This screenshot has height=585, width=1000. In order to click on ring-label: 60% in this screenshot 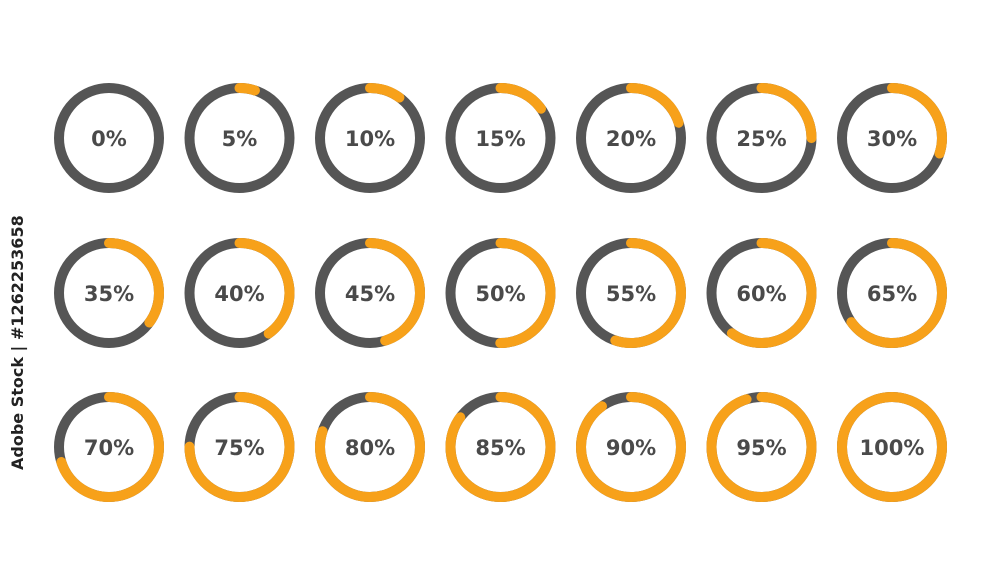, I will do `click(761, 294)`.